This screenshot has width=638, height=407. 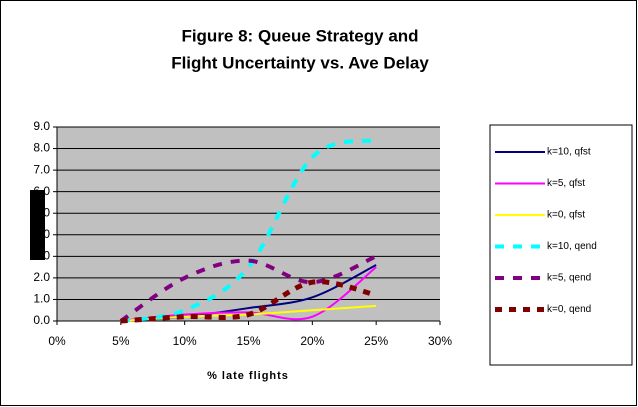 I want to click on x-tick-label: 10%, so click(x=185, y=341).